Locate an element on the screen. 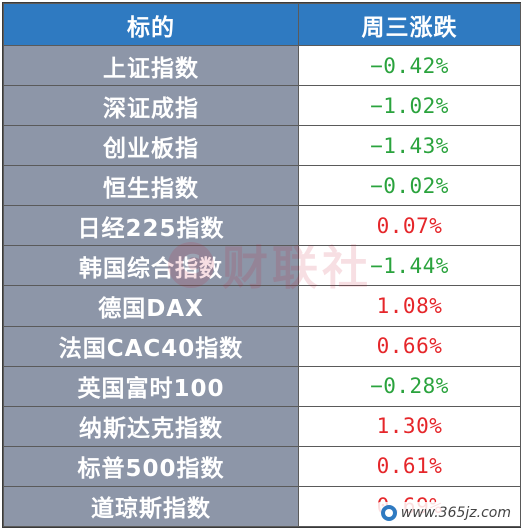  index-name: 德国DAX is located at coordinates (151, 306).